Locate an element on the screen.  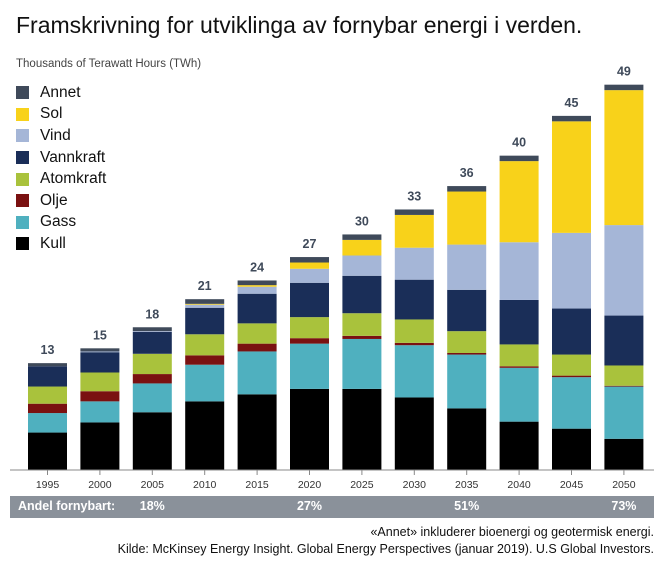
bar-total-label: 21 is located at coordinates (205, 286).